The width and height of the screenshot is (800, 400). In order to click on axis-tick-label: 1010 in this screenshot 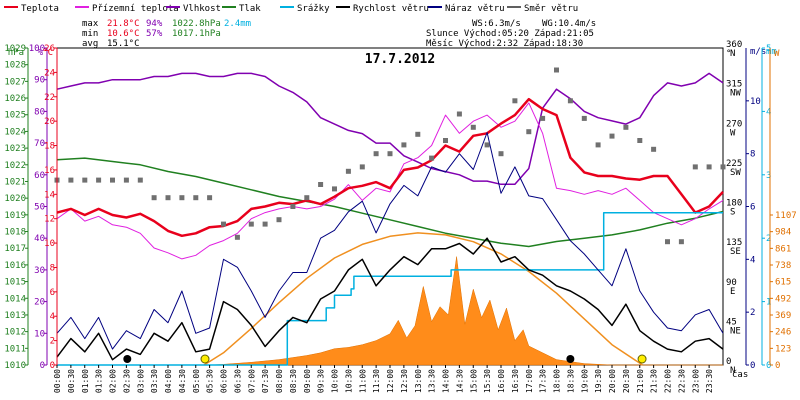, I will do `click(15, 366)`.